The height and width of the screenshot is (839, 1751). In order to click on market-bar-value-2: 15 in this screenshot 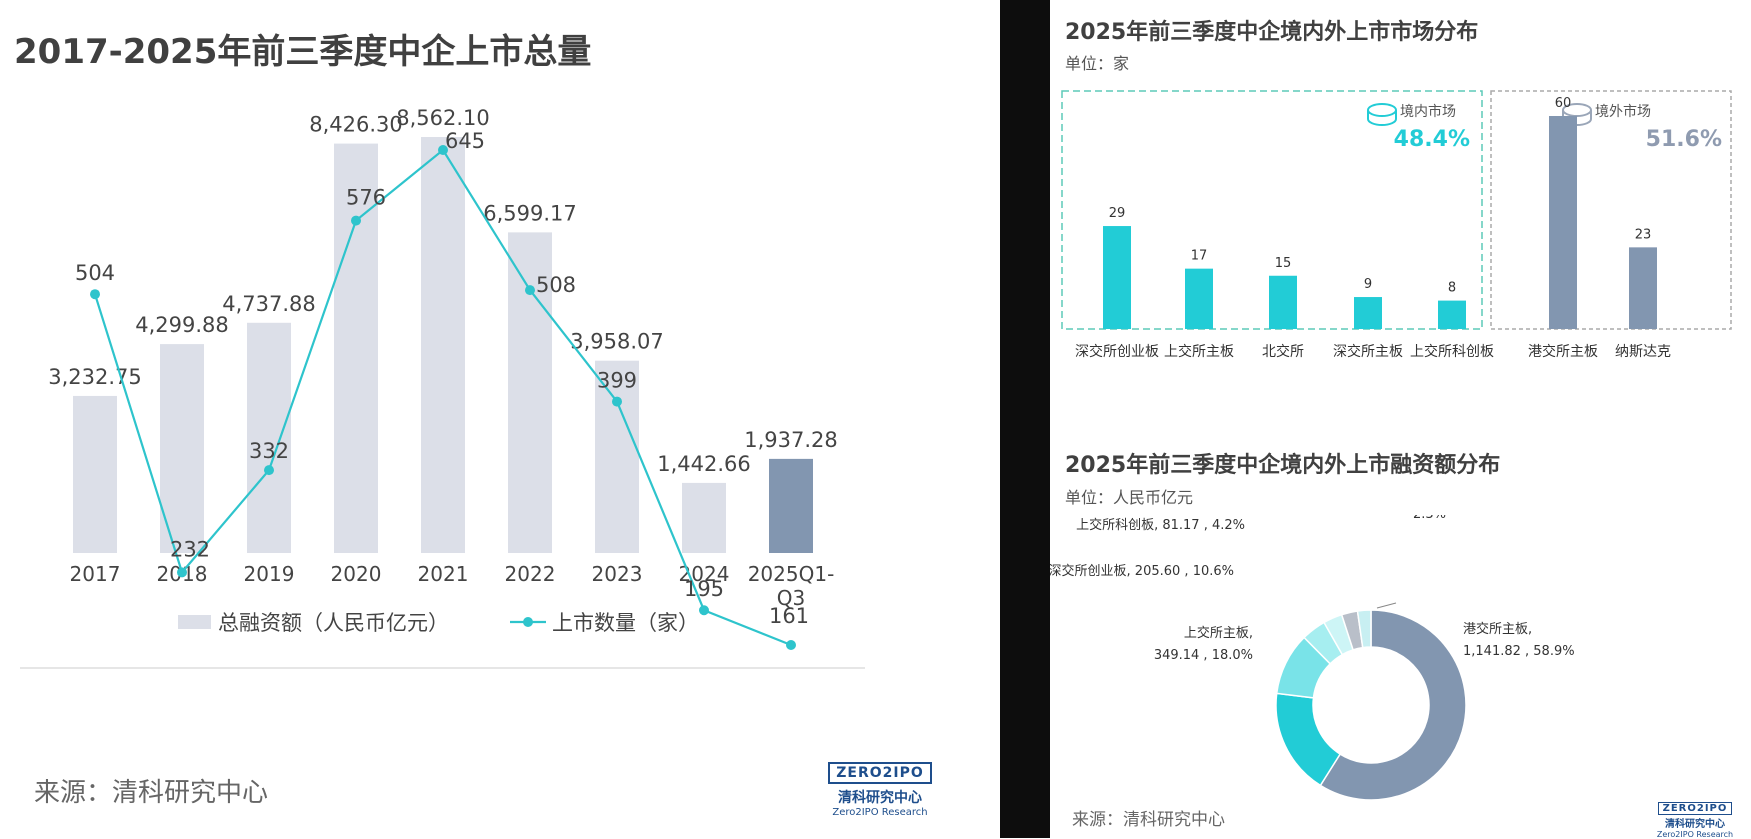, I will do `click(1283, 263)`.